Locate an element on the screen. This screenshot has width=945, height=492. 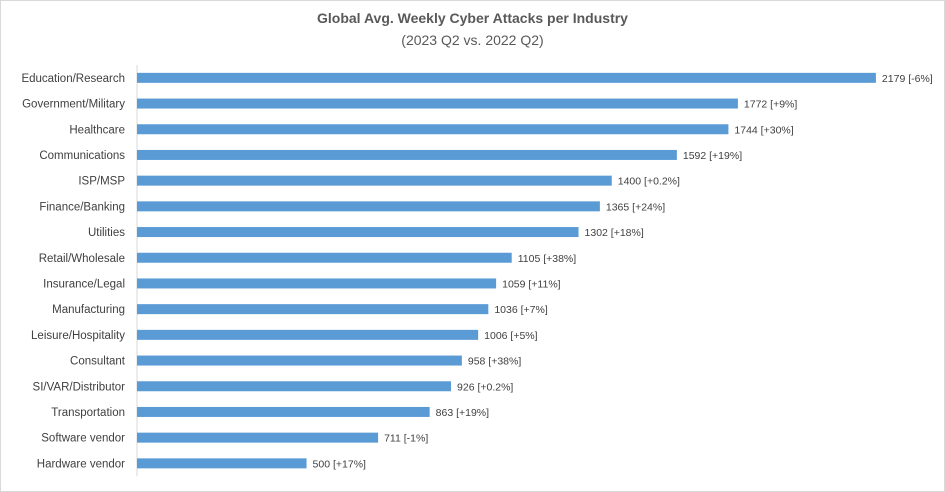
data-label: 500 [+17%] is located at coordinates (340, 464).